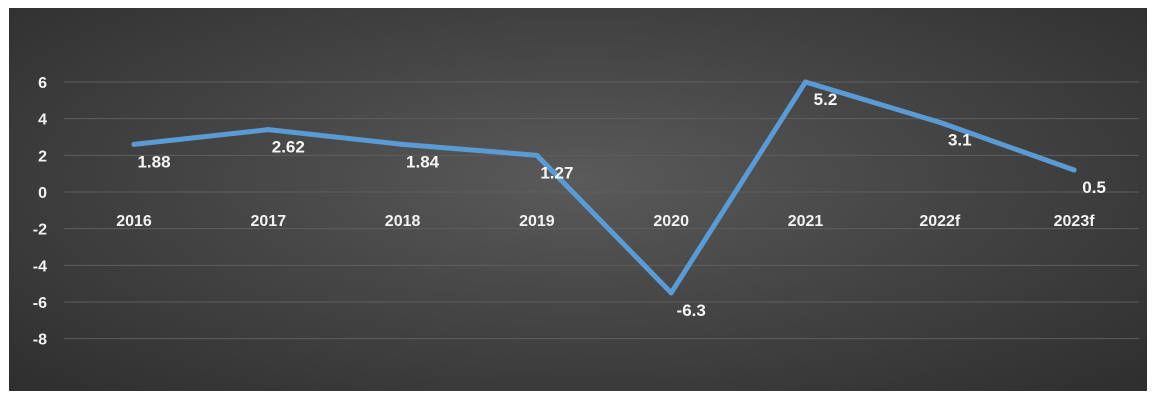 The image size is (1156, 397). Describe the element at coordinates (153, 161) in the screenshot. I see `data-label: 1.88` at that location.